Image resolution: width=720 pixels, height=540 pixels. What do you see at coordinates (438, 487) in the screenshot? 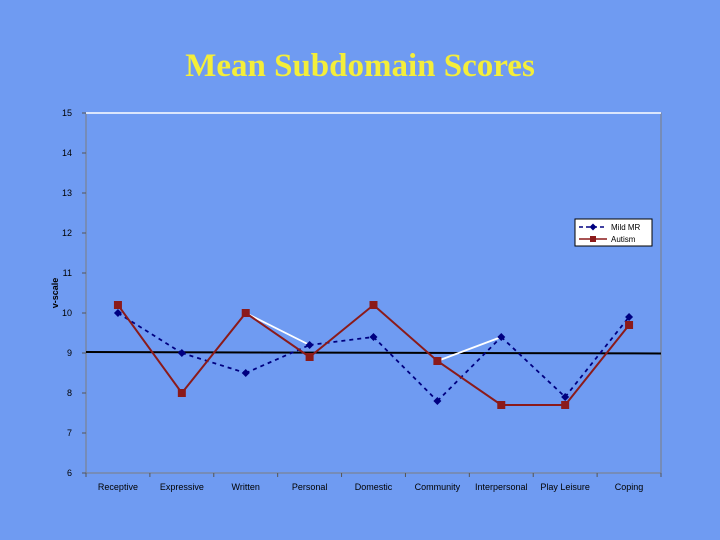
I see `x-tick-label: Community` at bounding box center [438, 487].